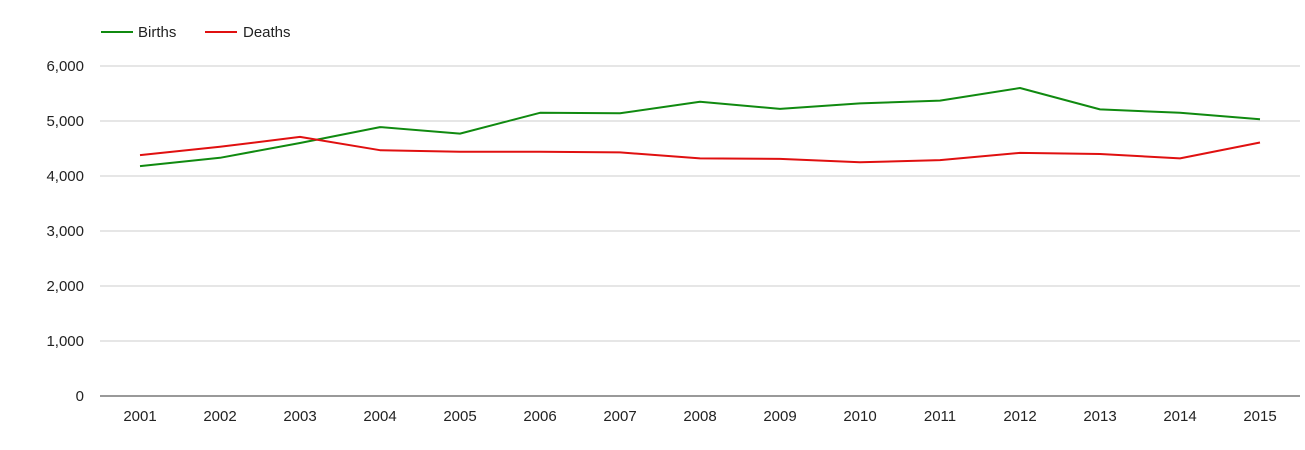 Image resolution: width=1305 pixels, height=450 pixels. Describe the element at coordinates (219, 416) in the screenshot. I see `x-tick-label: 2002` at that location.